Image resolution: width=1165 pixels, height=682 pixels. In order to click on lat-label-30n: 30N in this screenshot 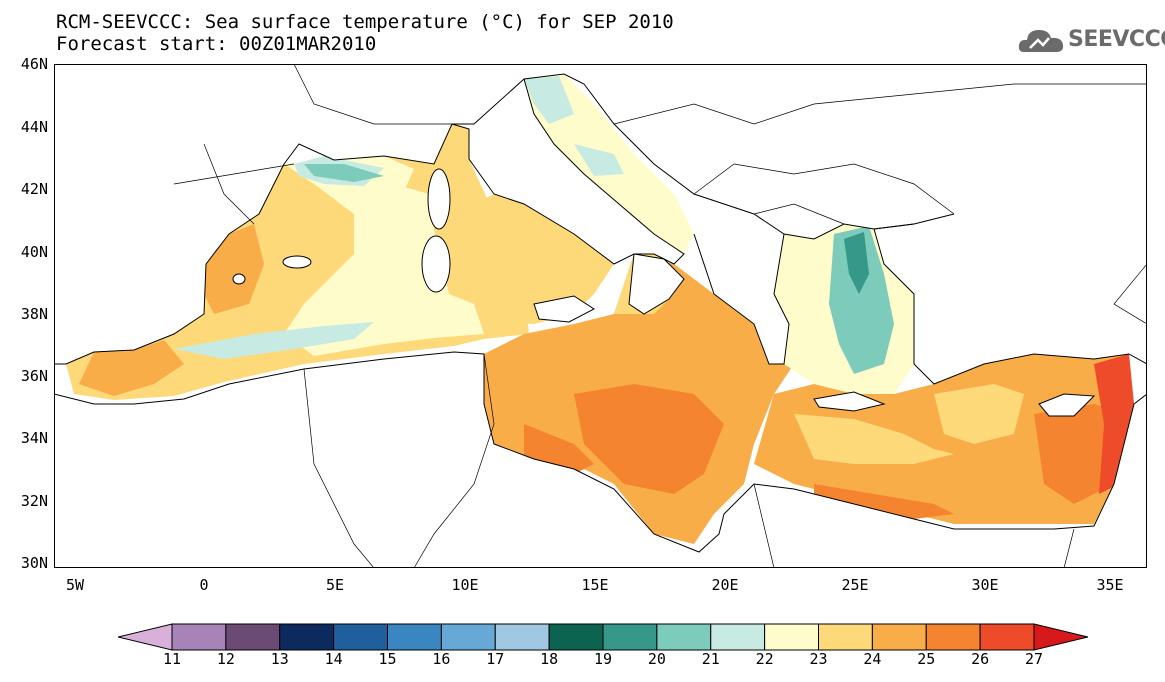, I will do `click(34, 563)`.